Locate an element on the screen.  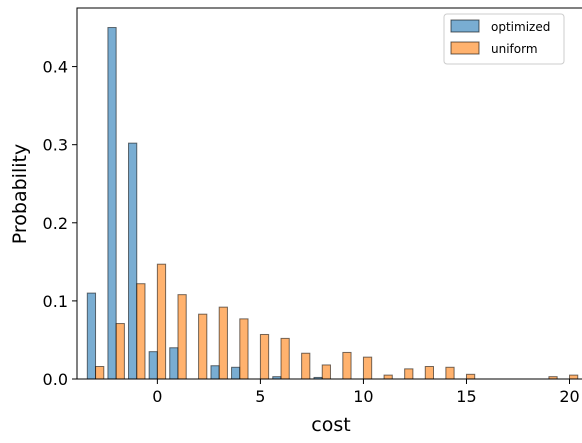
x-tick-label: 20 is located at coordinates (569, 396).